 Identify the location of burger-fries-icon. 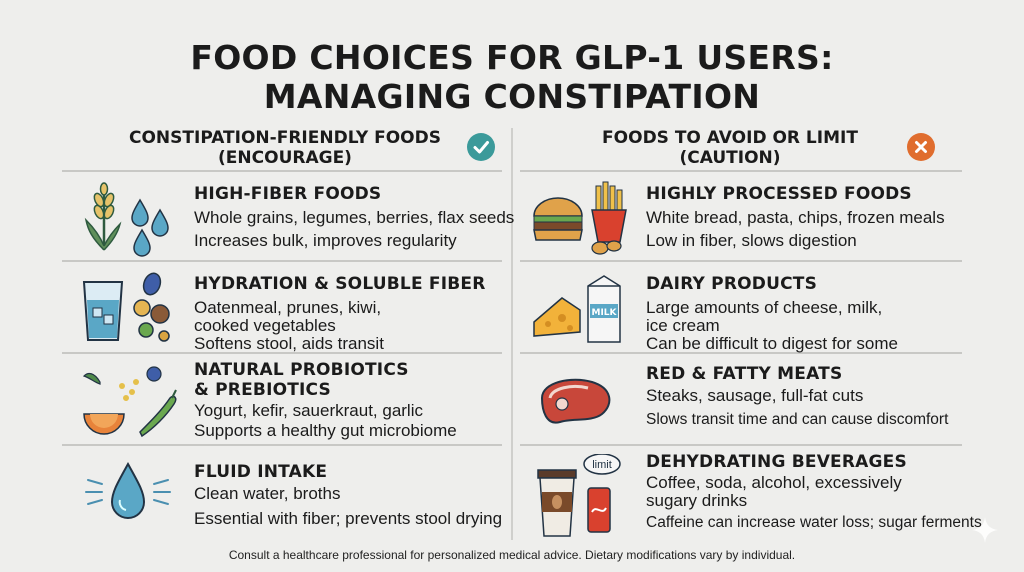
(582, 219).